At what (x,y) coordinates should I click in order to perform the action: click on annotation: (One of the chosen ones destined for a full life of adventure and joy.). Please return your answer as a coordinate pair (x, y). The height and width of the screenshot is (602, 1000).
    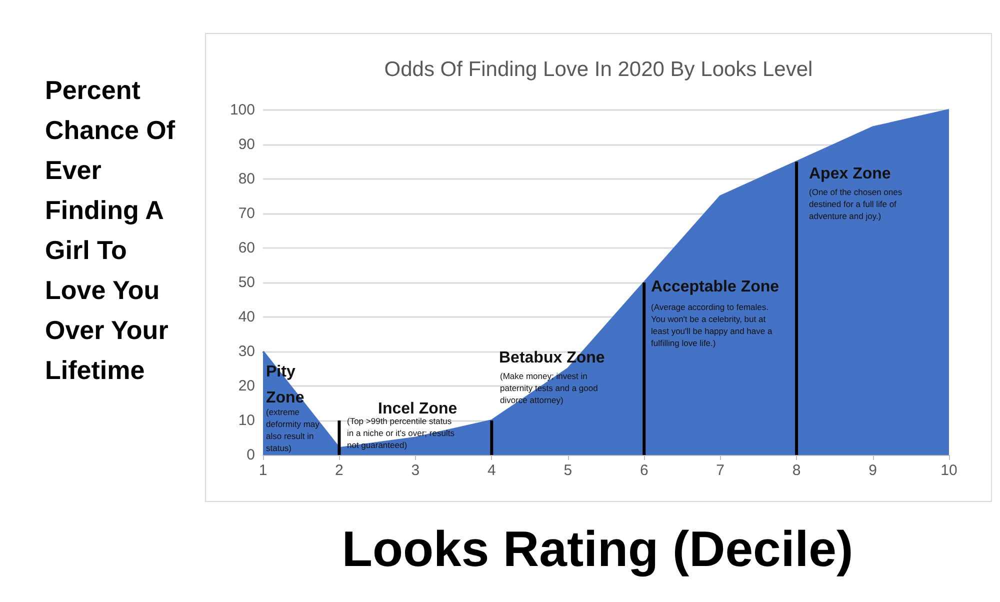
    Looking at the image, I should click on (855, 204).